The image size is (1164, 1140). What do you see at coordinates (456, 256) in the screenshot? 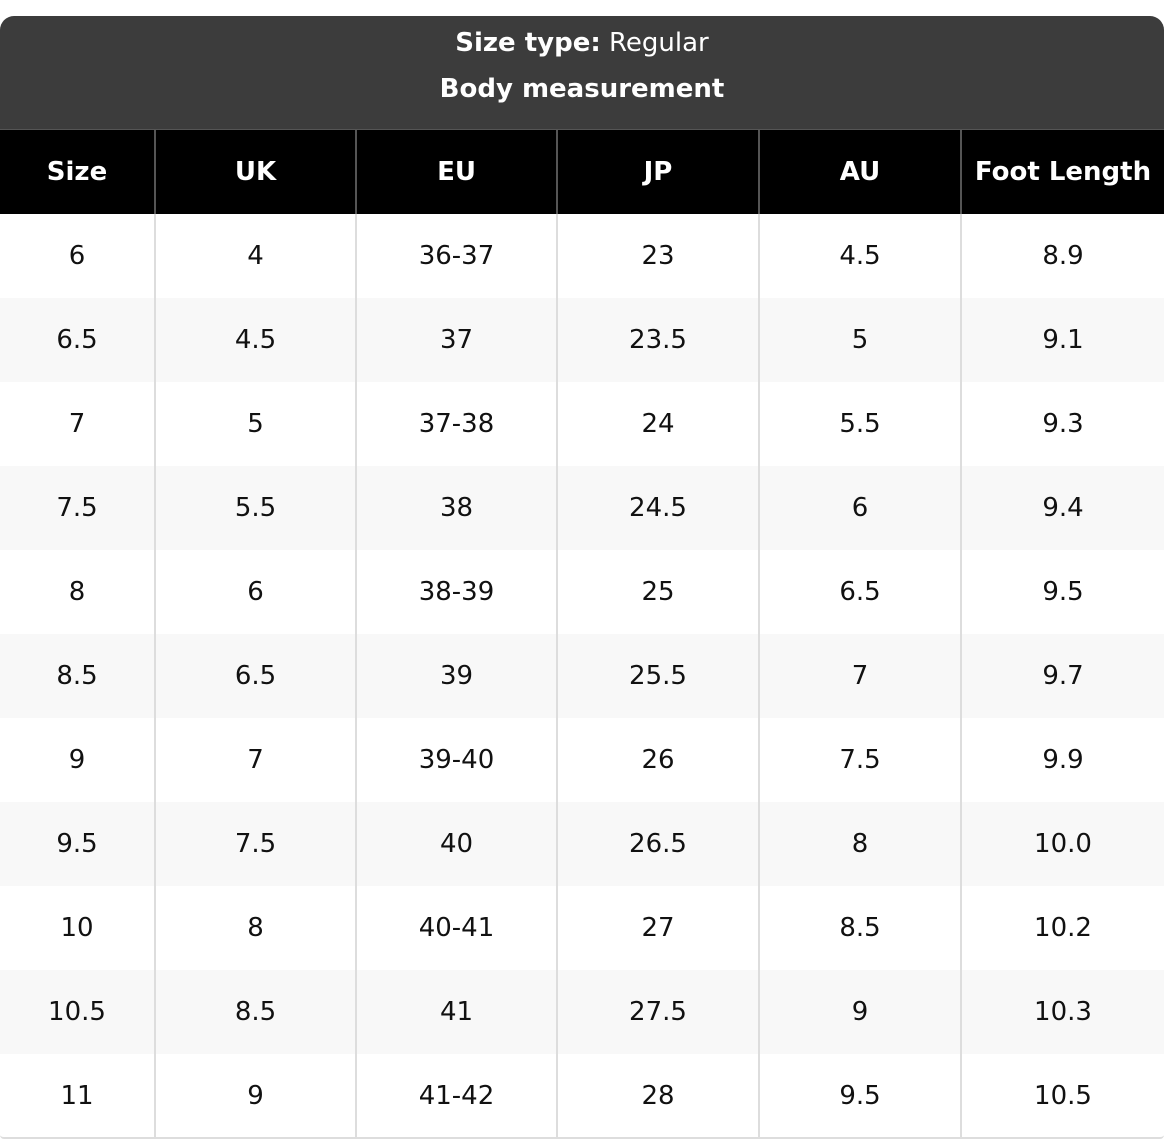
I see `table-cell: 36-37` at bounding box center [456, 256].